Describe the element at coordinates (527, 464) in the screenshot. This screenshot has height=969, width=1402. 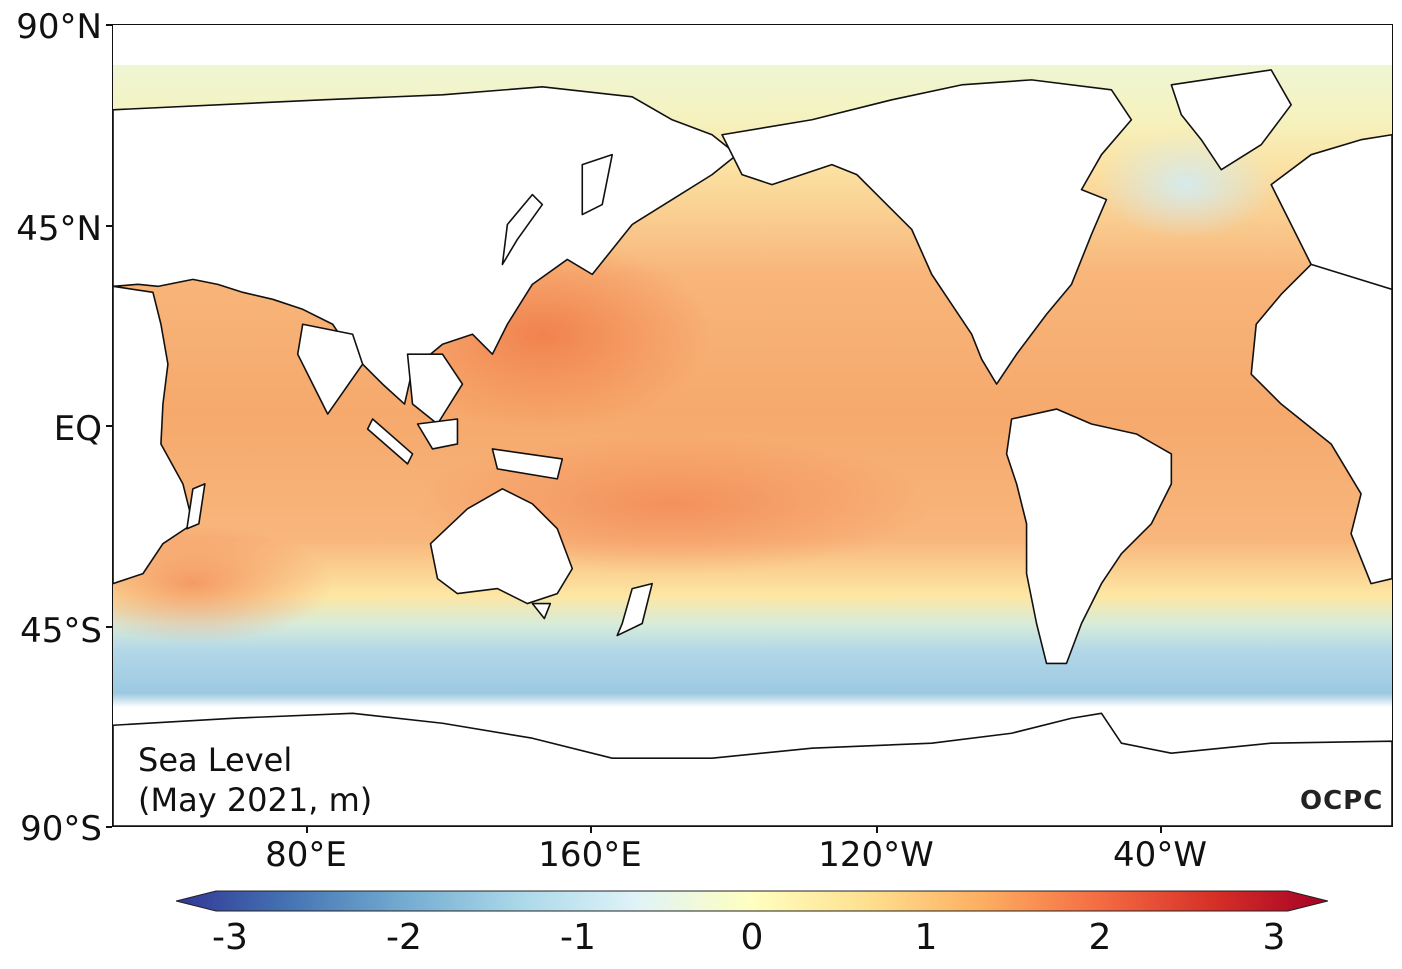
I see `land-new-guinea` at that location.